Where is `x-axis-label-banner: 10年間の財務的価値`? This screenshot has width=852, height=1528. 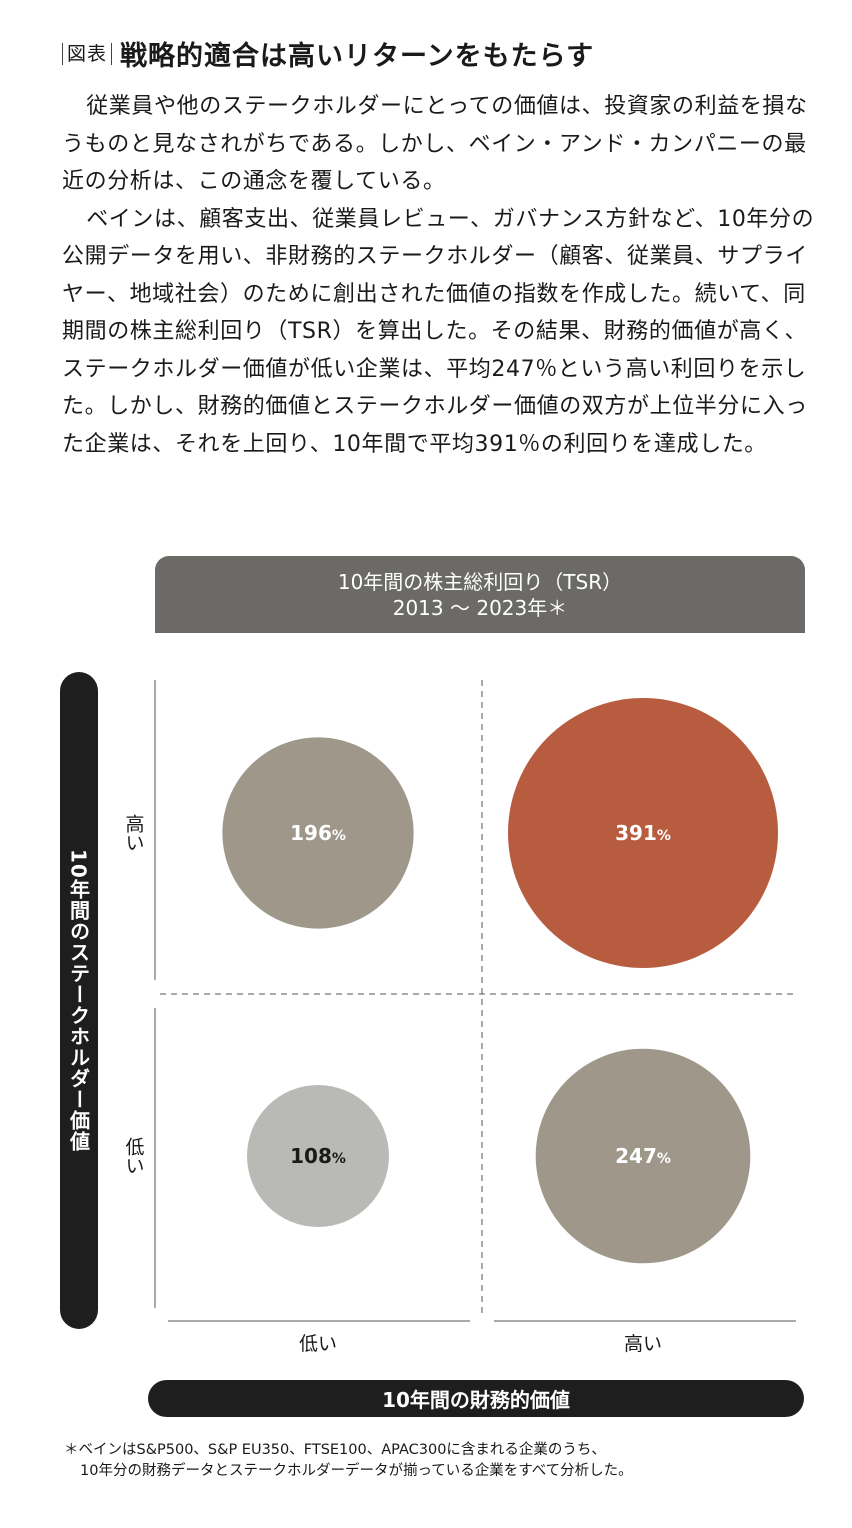 x-axis-label-banner: 10年間の財務的価値 is located at coordinates (476, 1398).